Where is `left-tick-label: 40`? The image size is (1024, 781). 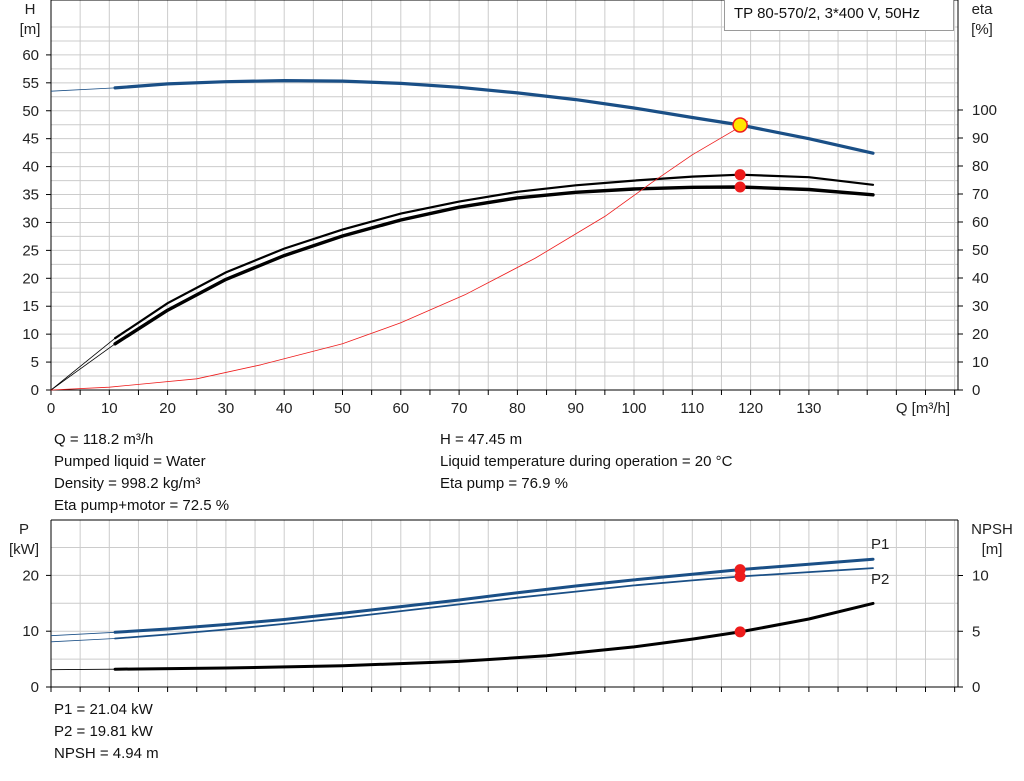
left-tick-label: 40 is located at coordinates (30, 167).